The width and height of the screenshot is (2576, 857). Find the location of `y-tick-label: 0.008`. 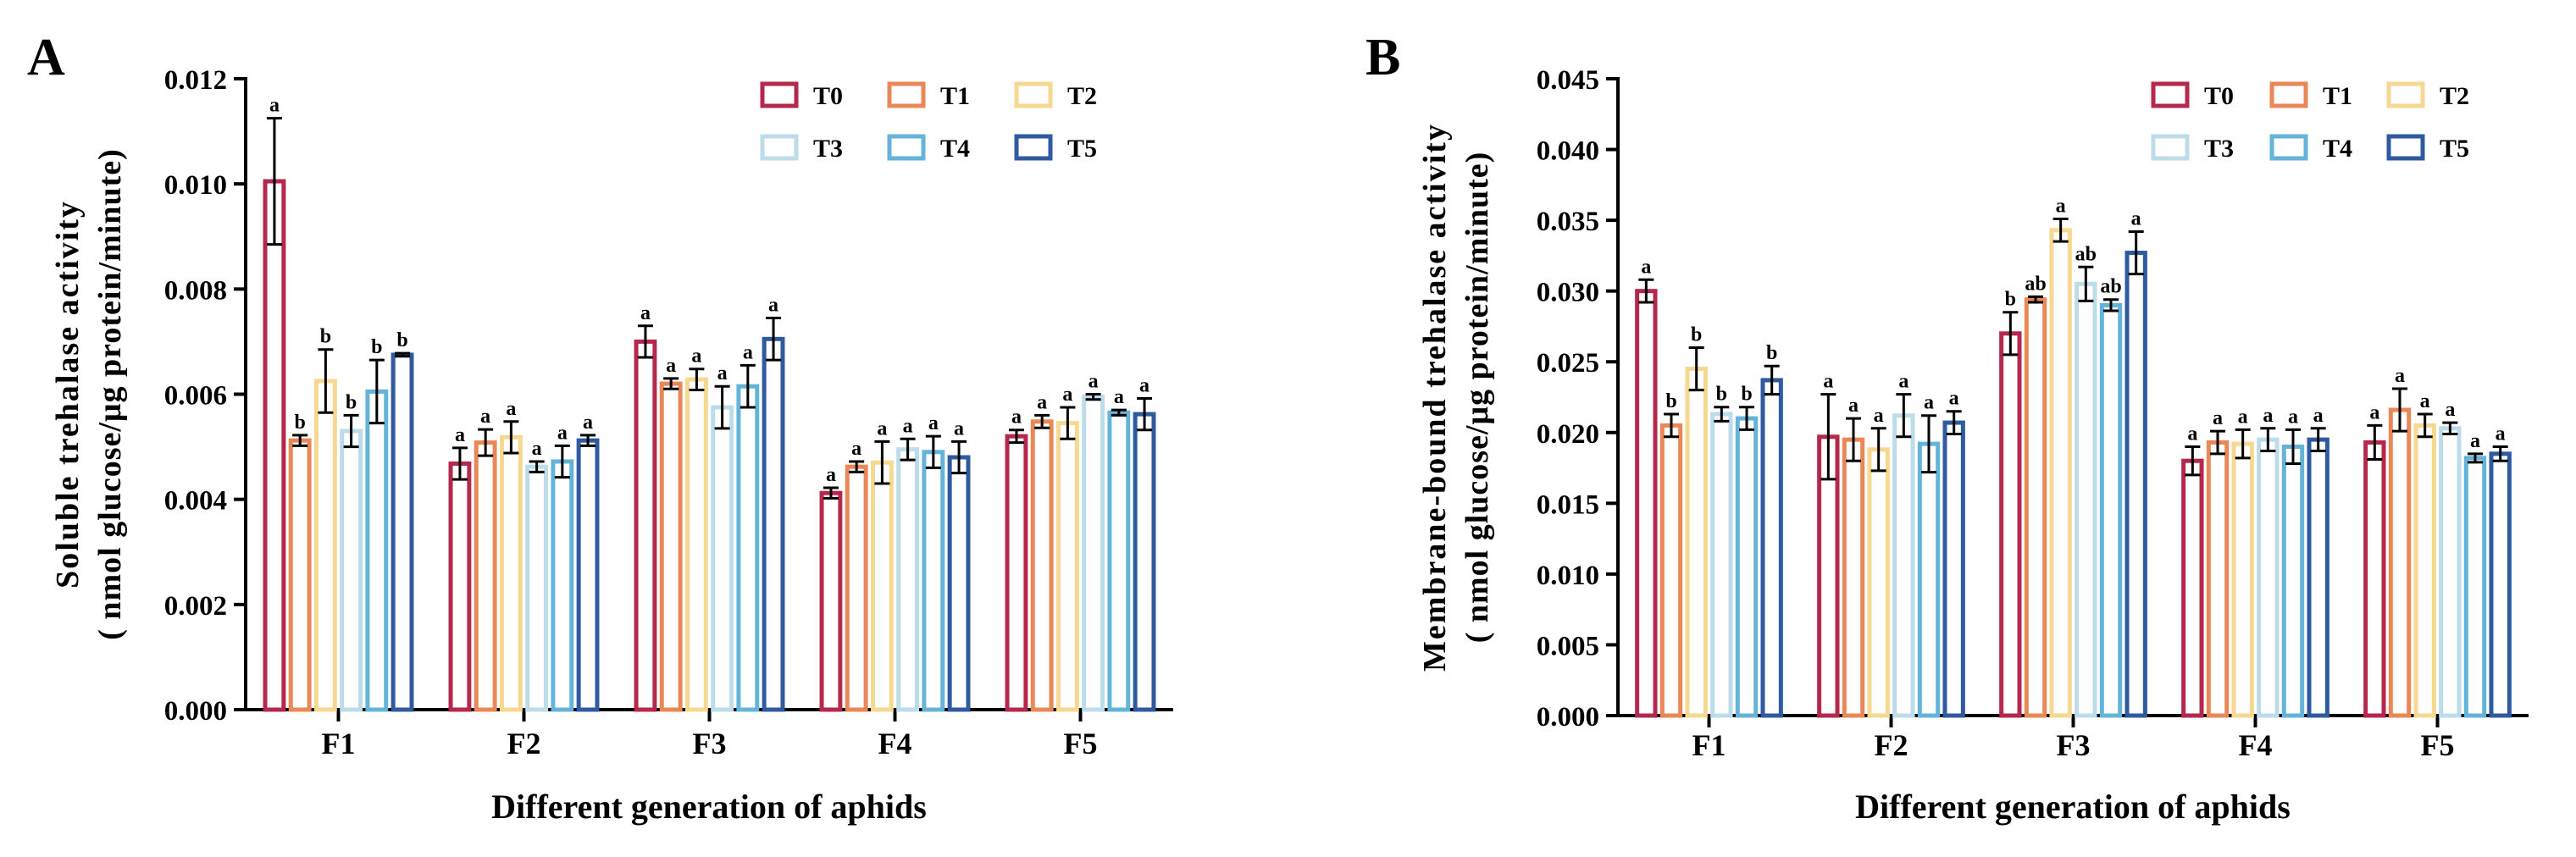

y-tick-label: 0.008 is located at coordinates (195, 290).